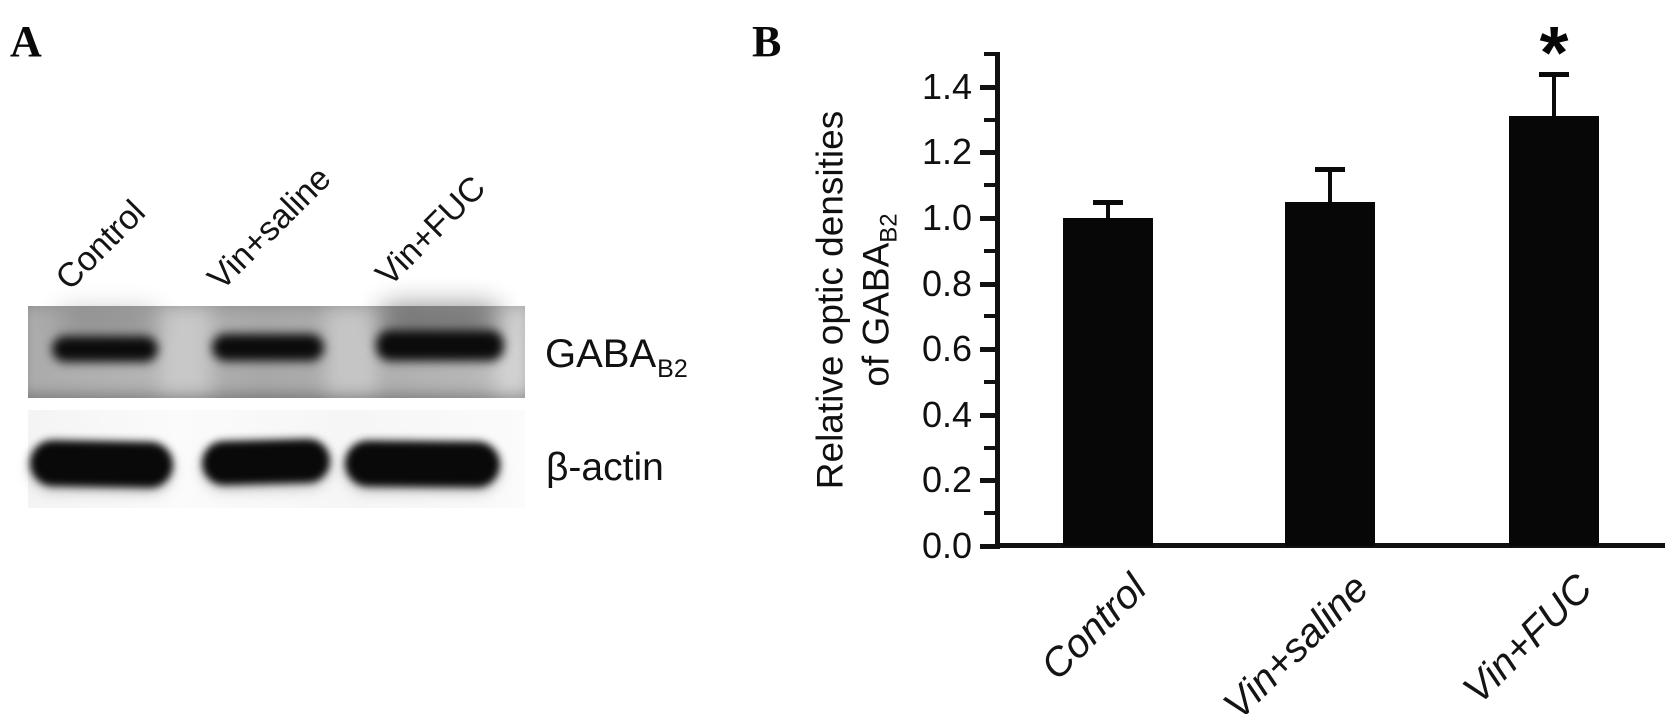  I want to click on y-tick-label: 1.4, so click(946, 86).